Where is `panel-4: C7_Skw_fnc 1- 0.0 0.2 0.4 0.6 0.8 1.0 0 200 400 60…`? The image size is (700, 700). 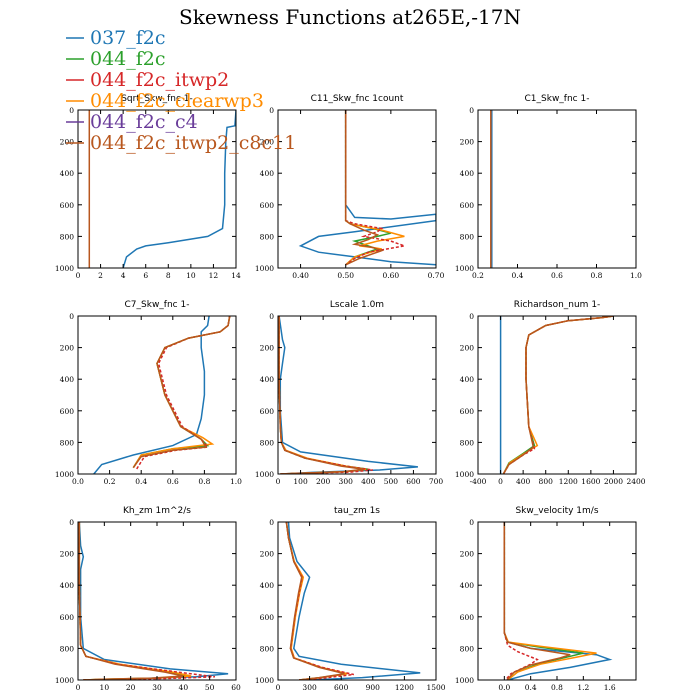 panel-4: C7_Skw_fnc 1- 0.0 0.2 0.4 0.6 0.8 1.0 0 200 400 60… is located at coordinates (148, 393).